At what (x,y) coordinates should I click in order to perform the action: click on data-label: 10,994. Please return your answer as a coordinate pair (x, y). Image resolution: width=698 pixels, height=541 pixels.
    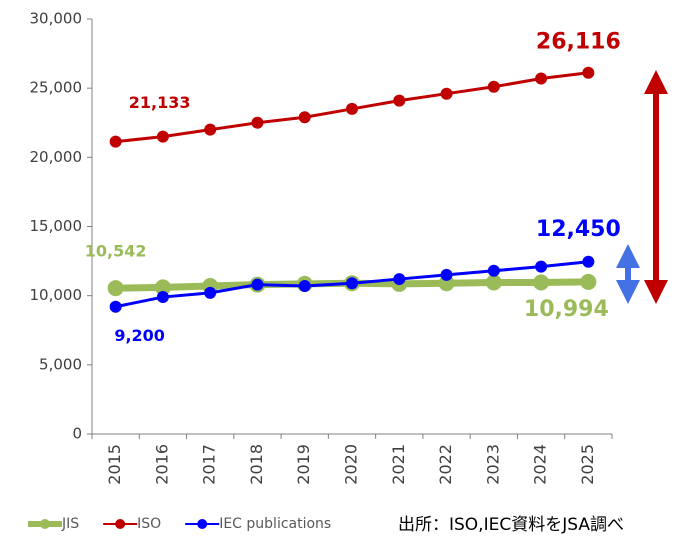
    Looking at the image, I should click on (566, 309).